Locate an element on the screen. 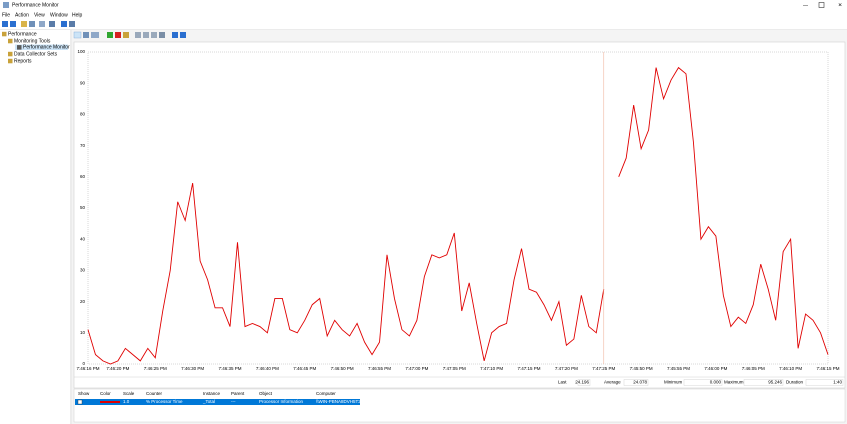 The height and width of the screenshot is (424, 847). help-button is located at coordinates (64, 24).